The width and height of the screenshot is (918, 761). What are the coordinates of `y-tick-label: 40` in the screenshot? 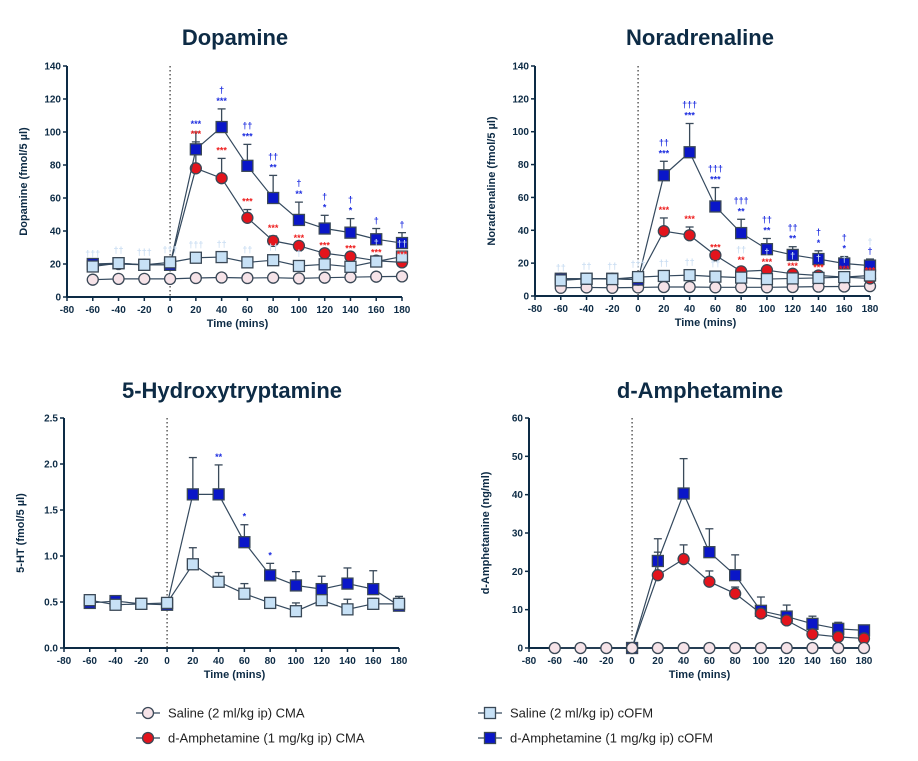 It's located at (518, 495).